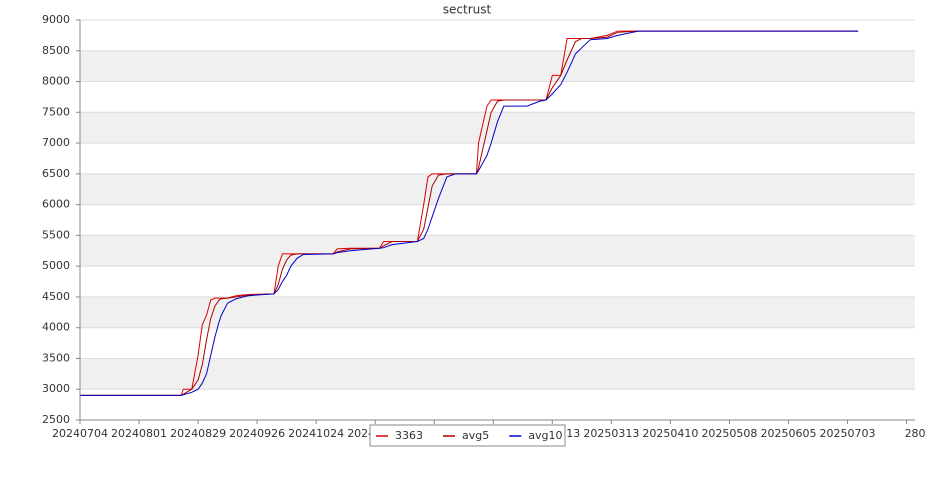 The image size is (935, 500). What do you see at coordinates (316, 433) in the screenshot?
I see `x-tick-label: 20241024` at bounding box center [316, 433].